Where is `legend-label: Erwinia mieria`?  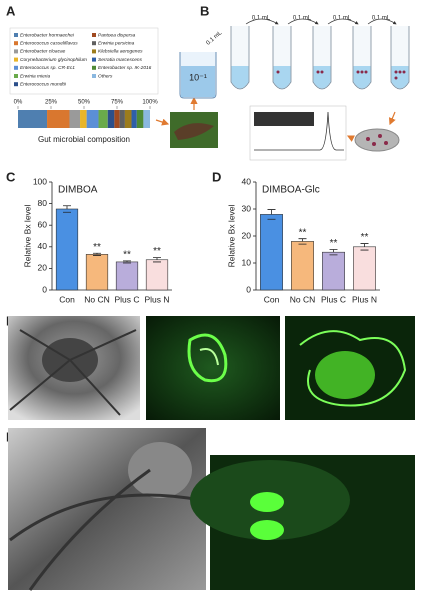 legend-label: Erwinia mieria is located at coordinates (35, 76).